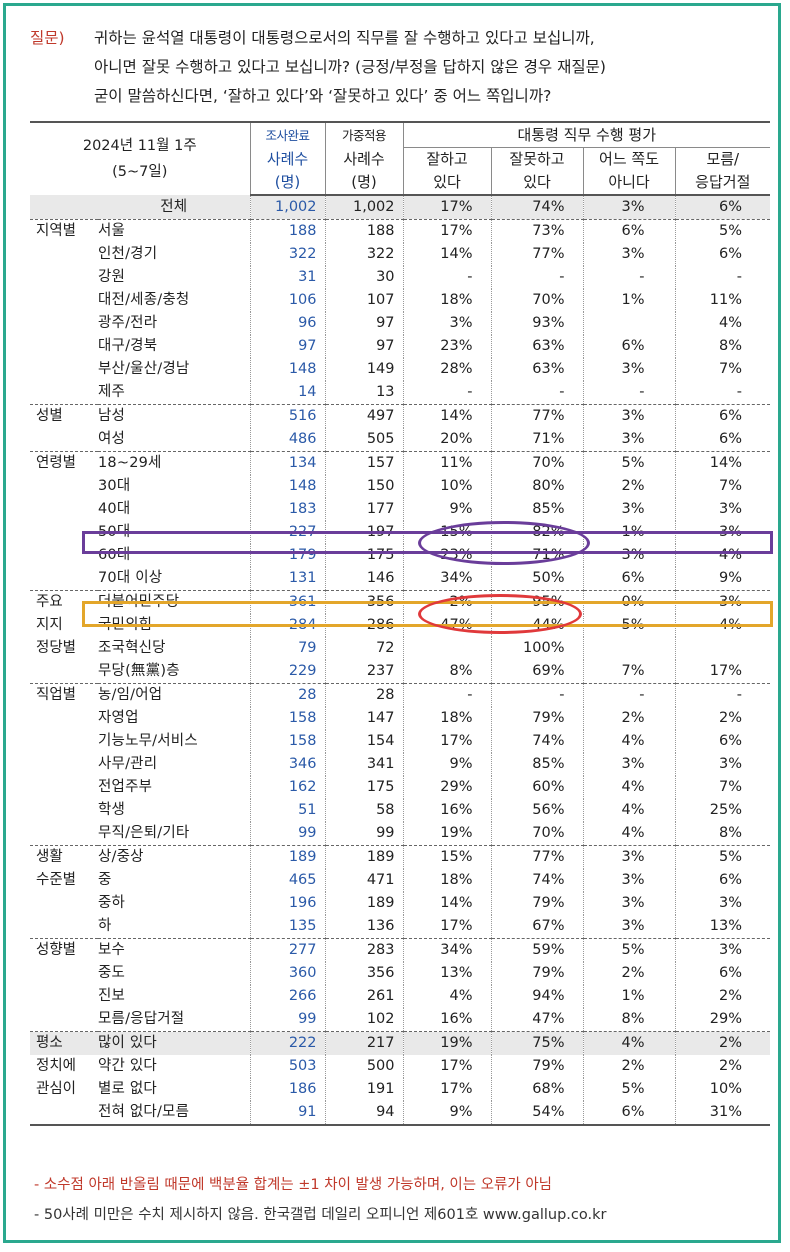 The width and height of the screenshot is (790, 1252). What do you see at coordinates (64, 463) in the screenshot?
I see `row-group: 연령별` at bounding box center [64, 463].